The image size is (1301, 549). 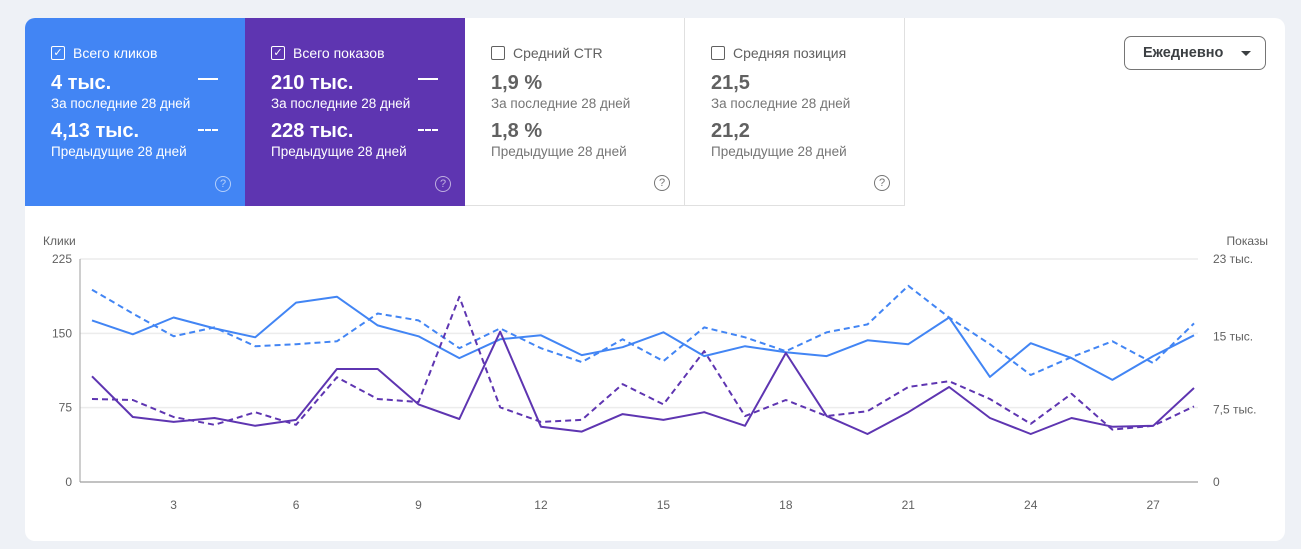 What do you see at coordinates (1234, 409) in the screenshot?
I see `right-tick-label: 7,5 тыс.` at bounding box center [1234, 409].